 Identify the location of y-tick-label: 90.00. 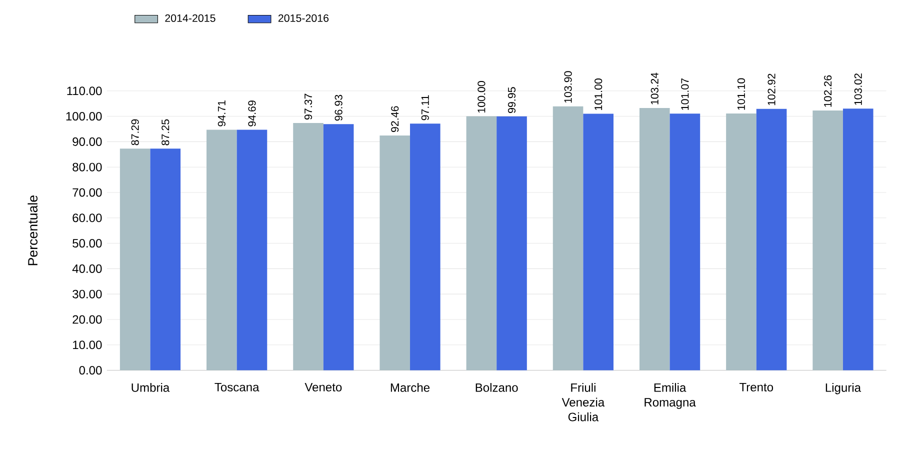
(87, 142).